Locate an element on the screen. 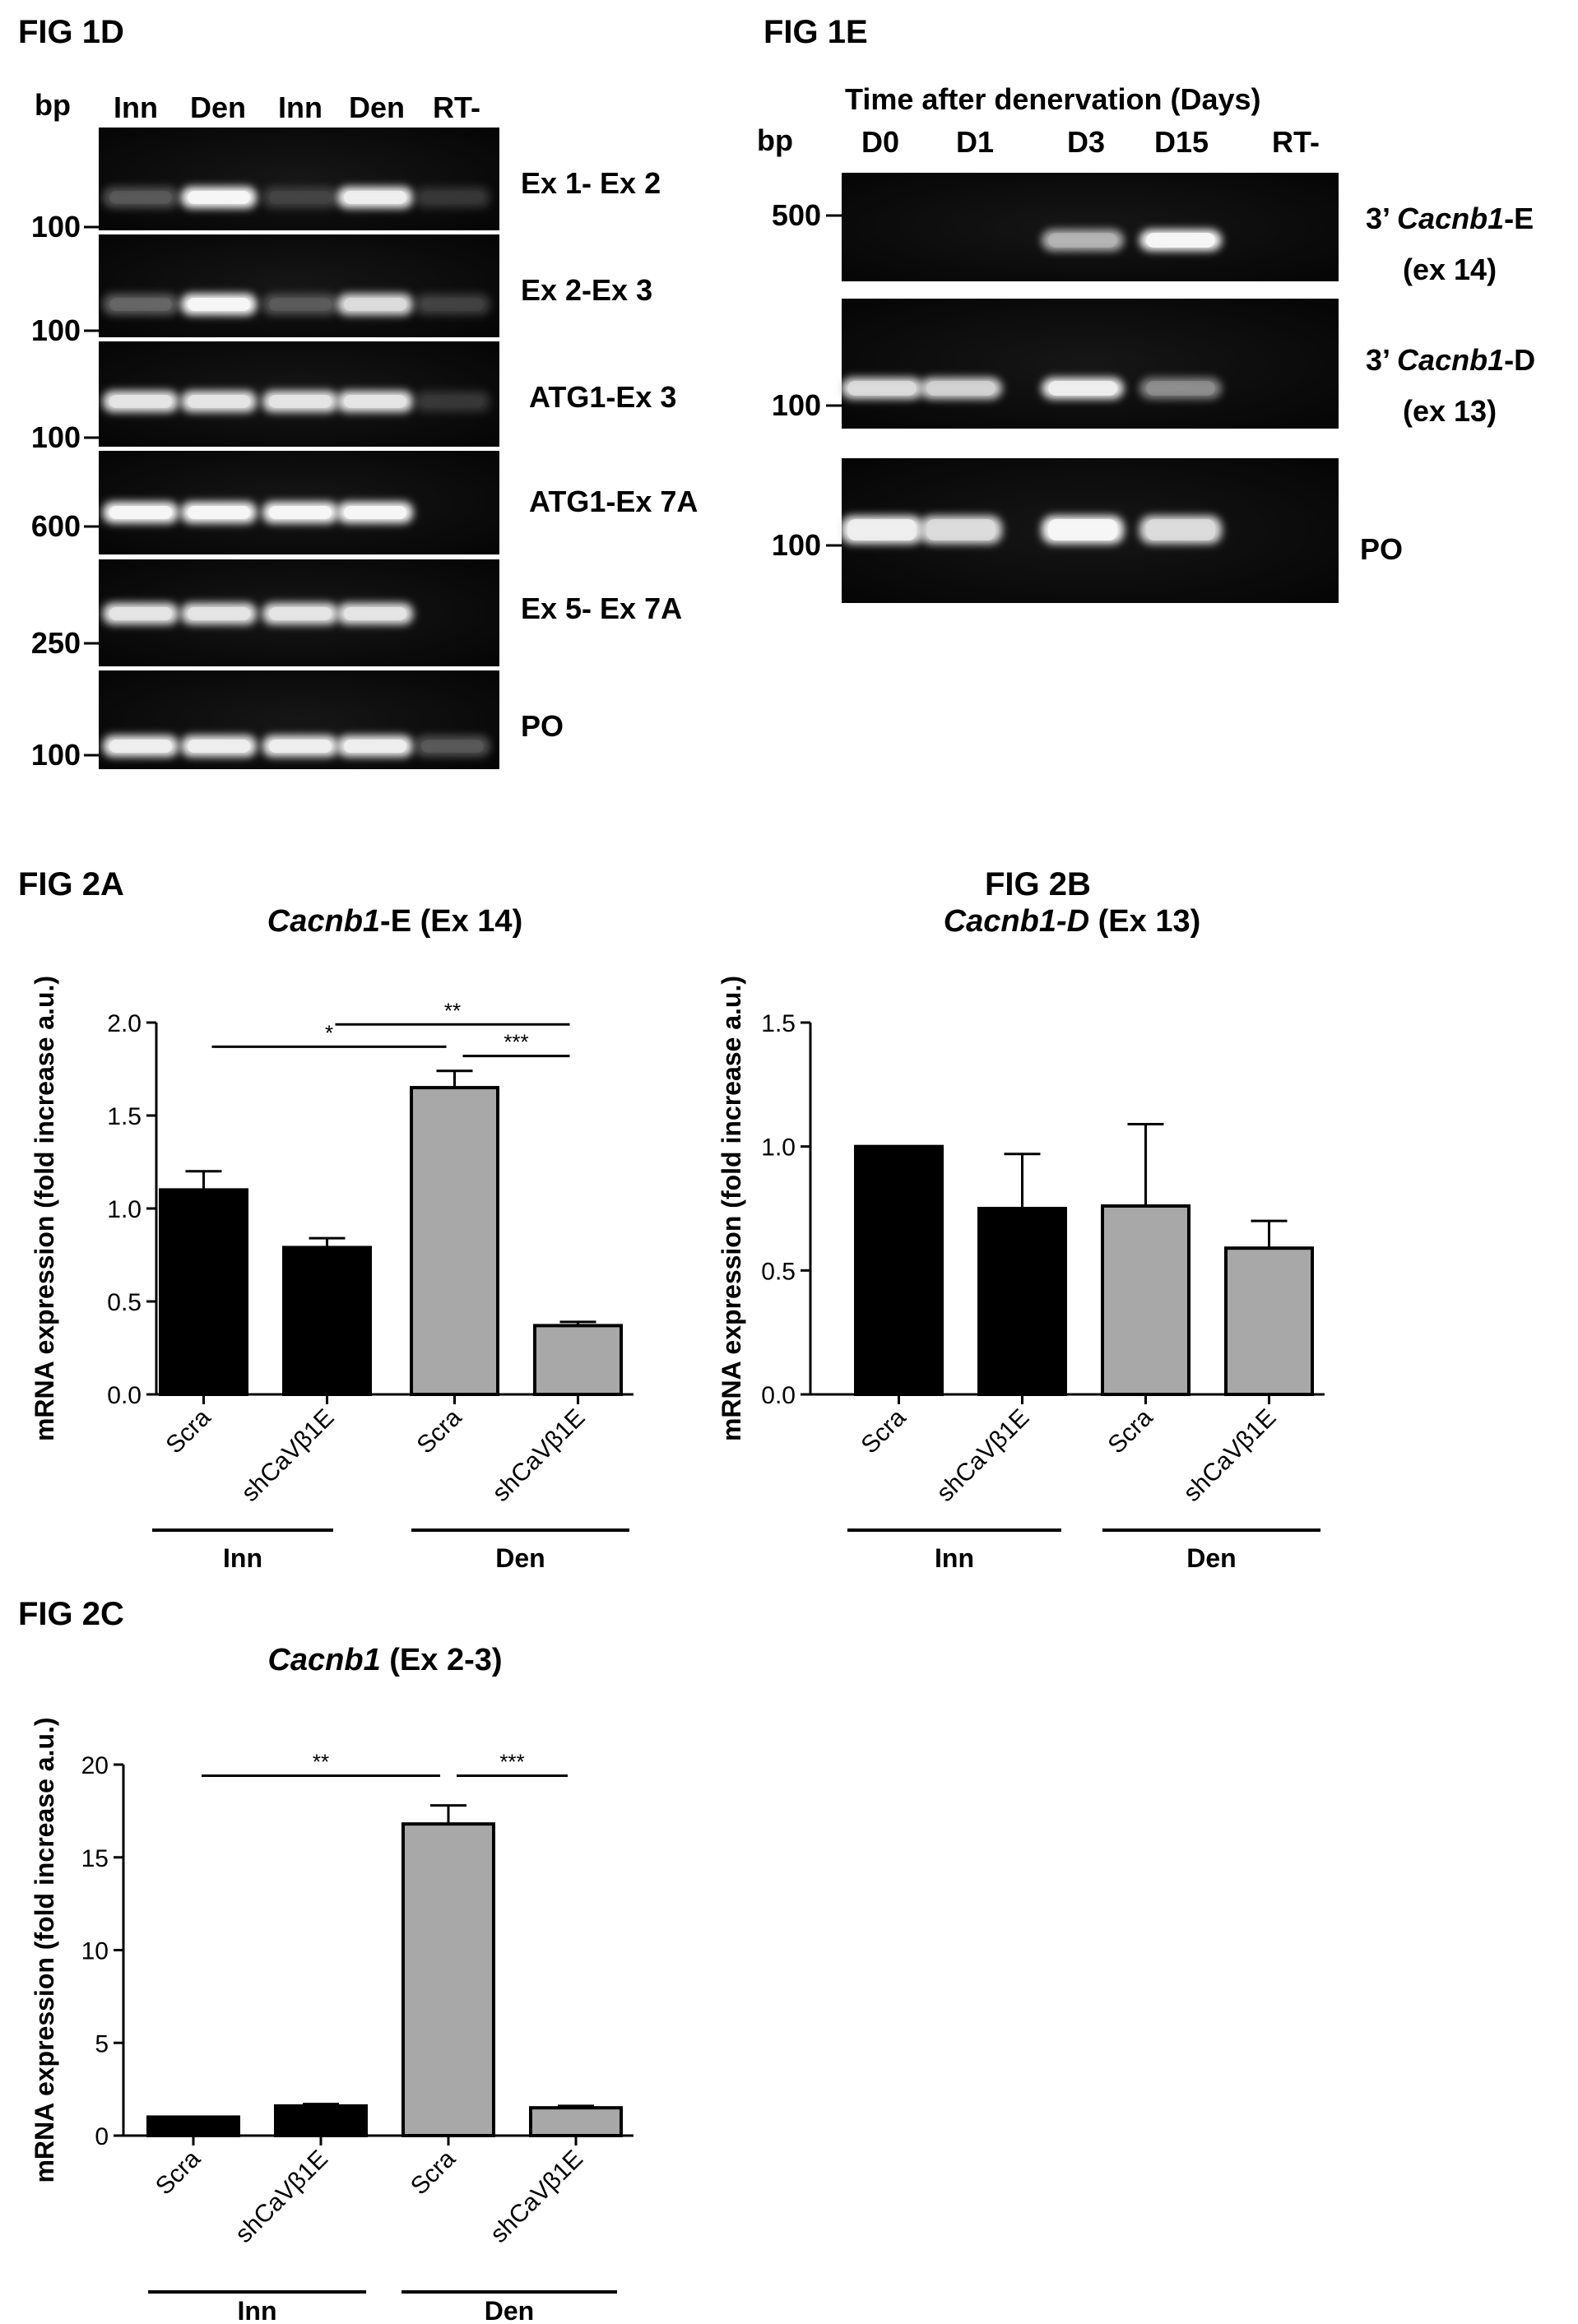 This screenshot has height=2324, width=1578. label-prefix: PO is located at coordinates (1381, 549).